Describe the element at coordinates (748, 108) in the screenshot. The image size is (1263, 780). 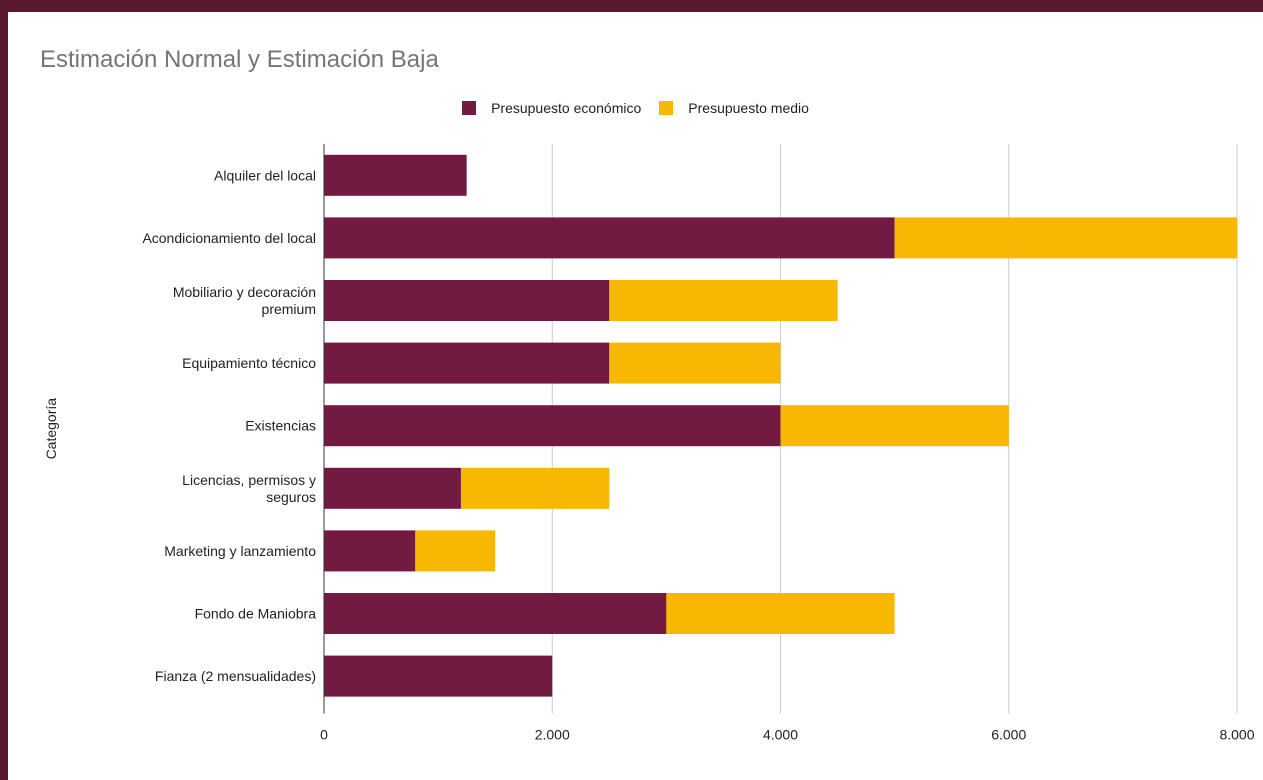
I see `legend-label-medio: Presupuesto medio` at that location.